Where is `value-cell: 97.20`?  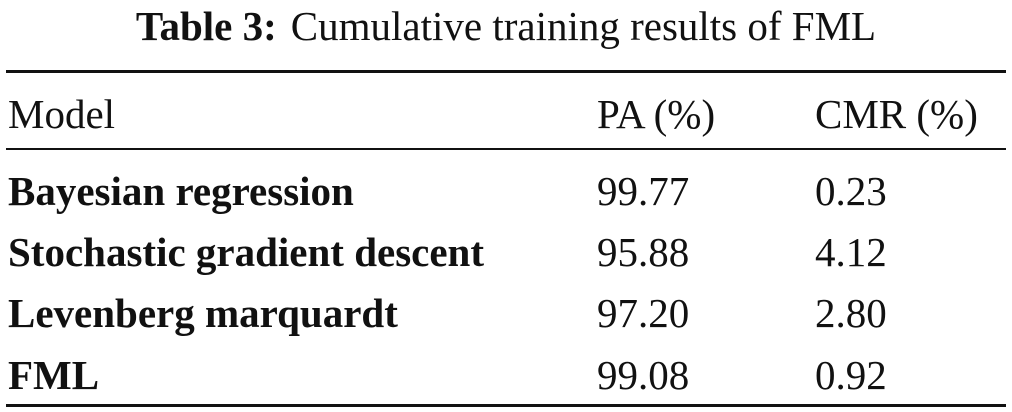 value-cell: 97.20 is located at coordinates (643, 313).